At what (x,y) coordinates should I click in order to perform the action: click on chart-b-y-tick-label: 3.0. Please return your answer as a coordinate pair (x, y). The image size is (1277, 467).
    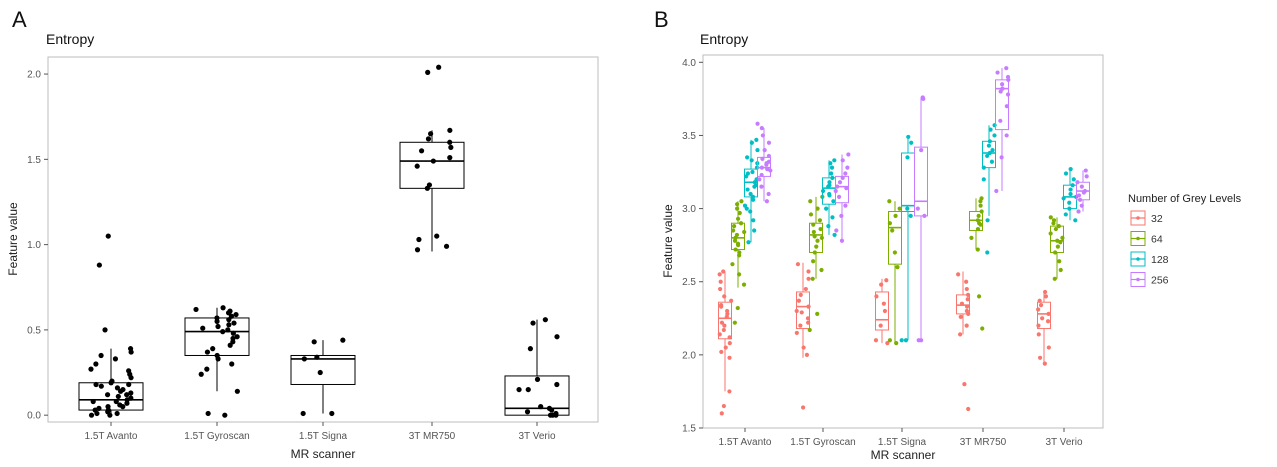
    Looking at the image, I should click on (689, 209).